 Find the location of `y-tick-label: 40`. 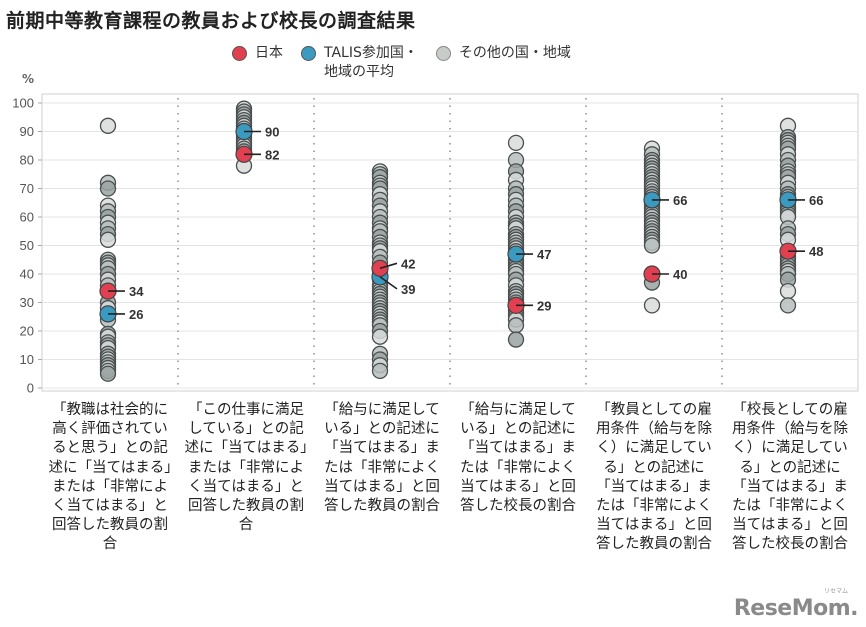

y-tick-label: 40 is located at coordinates (27, 274).